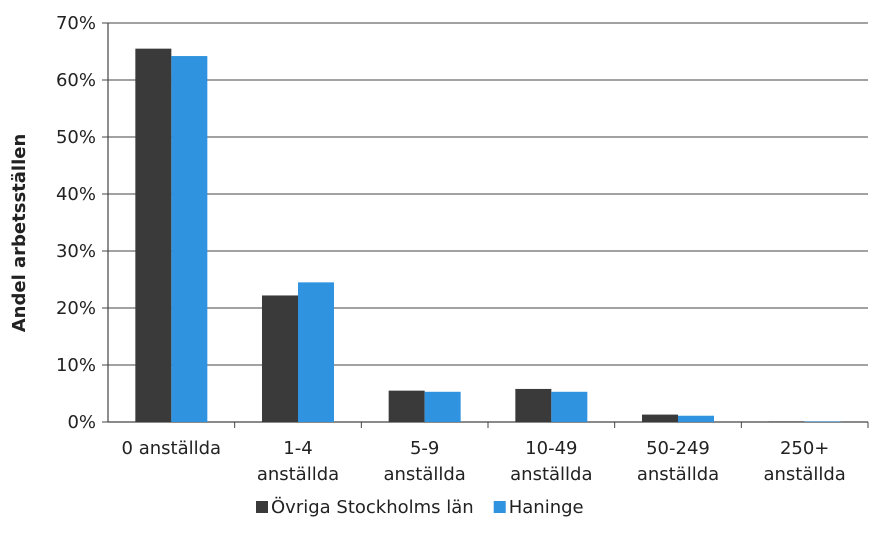  I want to click on y-tick-label: 0%, so click(81, 422).